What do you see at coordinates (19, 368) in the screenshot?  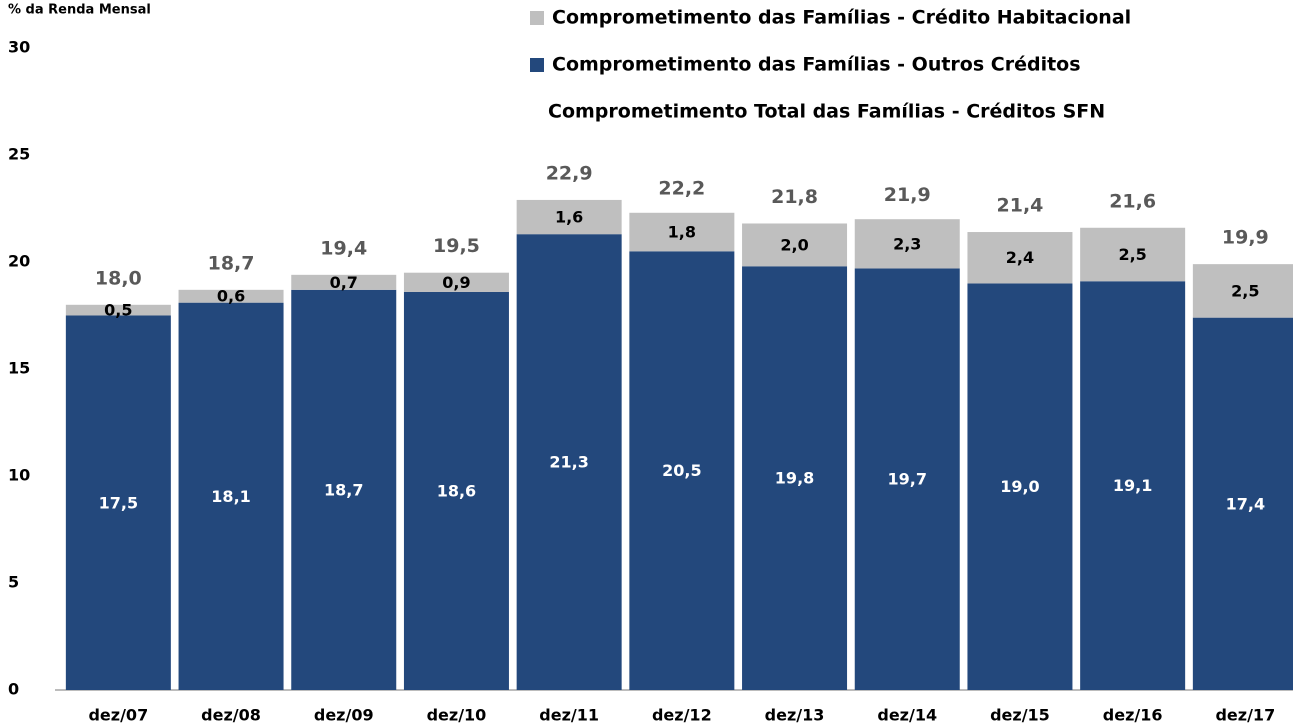 I see `y-tick-label: 15` at bounding box center [19, 368].